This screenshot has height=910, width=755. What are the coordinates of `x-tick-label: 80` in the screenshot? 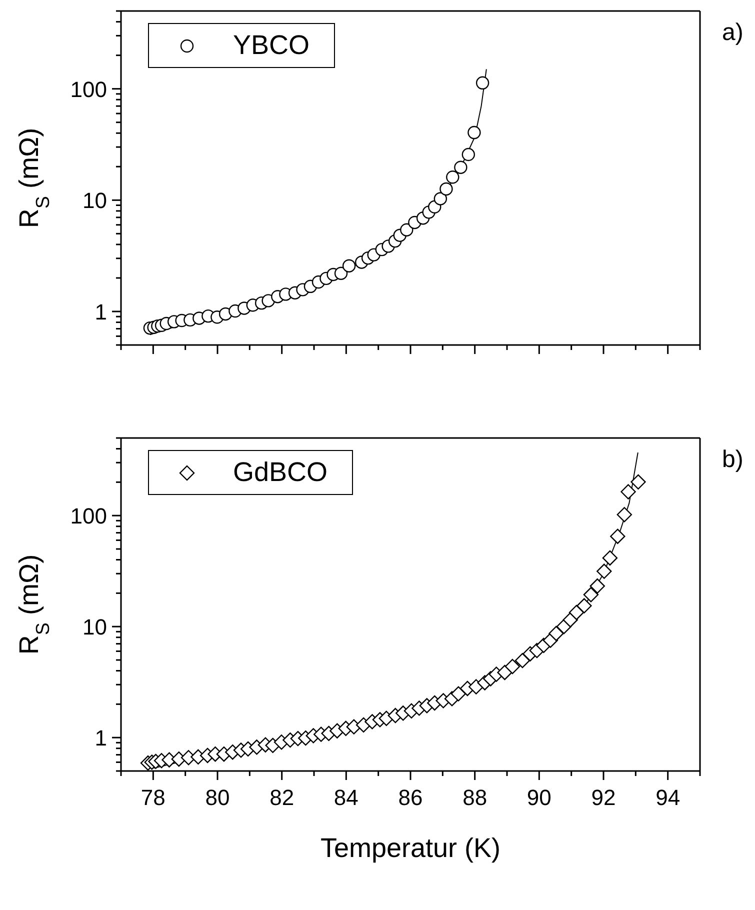 It's located at (217, 797).